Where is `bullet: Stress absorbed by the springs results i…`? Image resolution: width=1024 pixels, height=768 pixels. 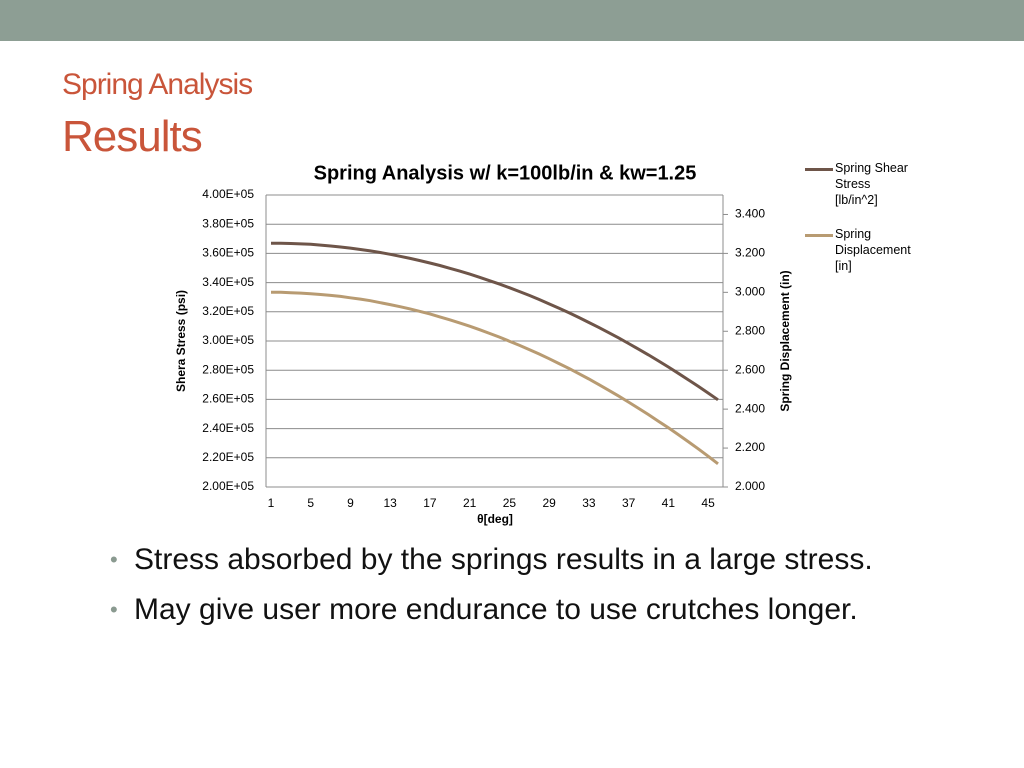 bullet: Stress absorbed by the springs results i… is located at coordinates (510, 560).